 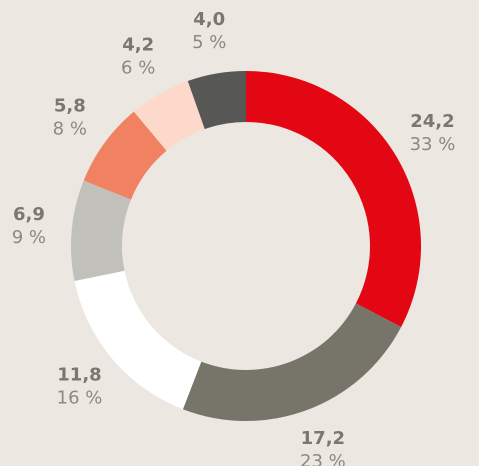 I want to click on percent-label: 23 %, so click(x=323, y=458).